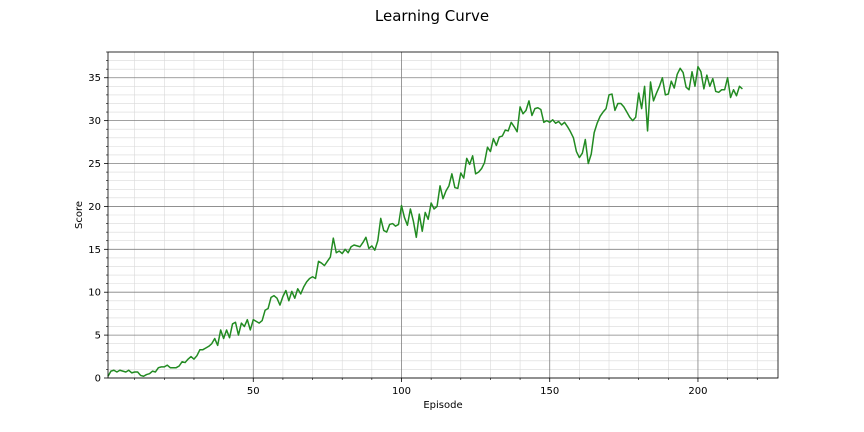 This screenshot has width=864, height=432. I want to click on y-tick-label: 20, so click(94, 207).